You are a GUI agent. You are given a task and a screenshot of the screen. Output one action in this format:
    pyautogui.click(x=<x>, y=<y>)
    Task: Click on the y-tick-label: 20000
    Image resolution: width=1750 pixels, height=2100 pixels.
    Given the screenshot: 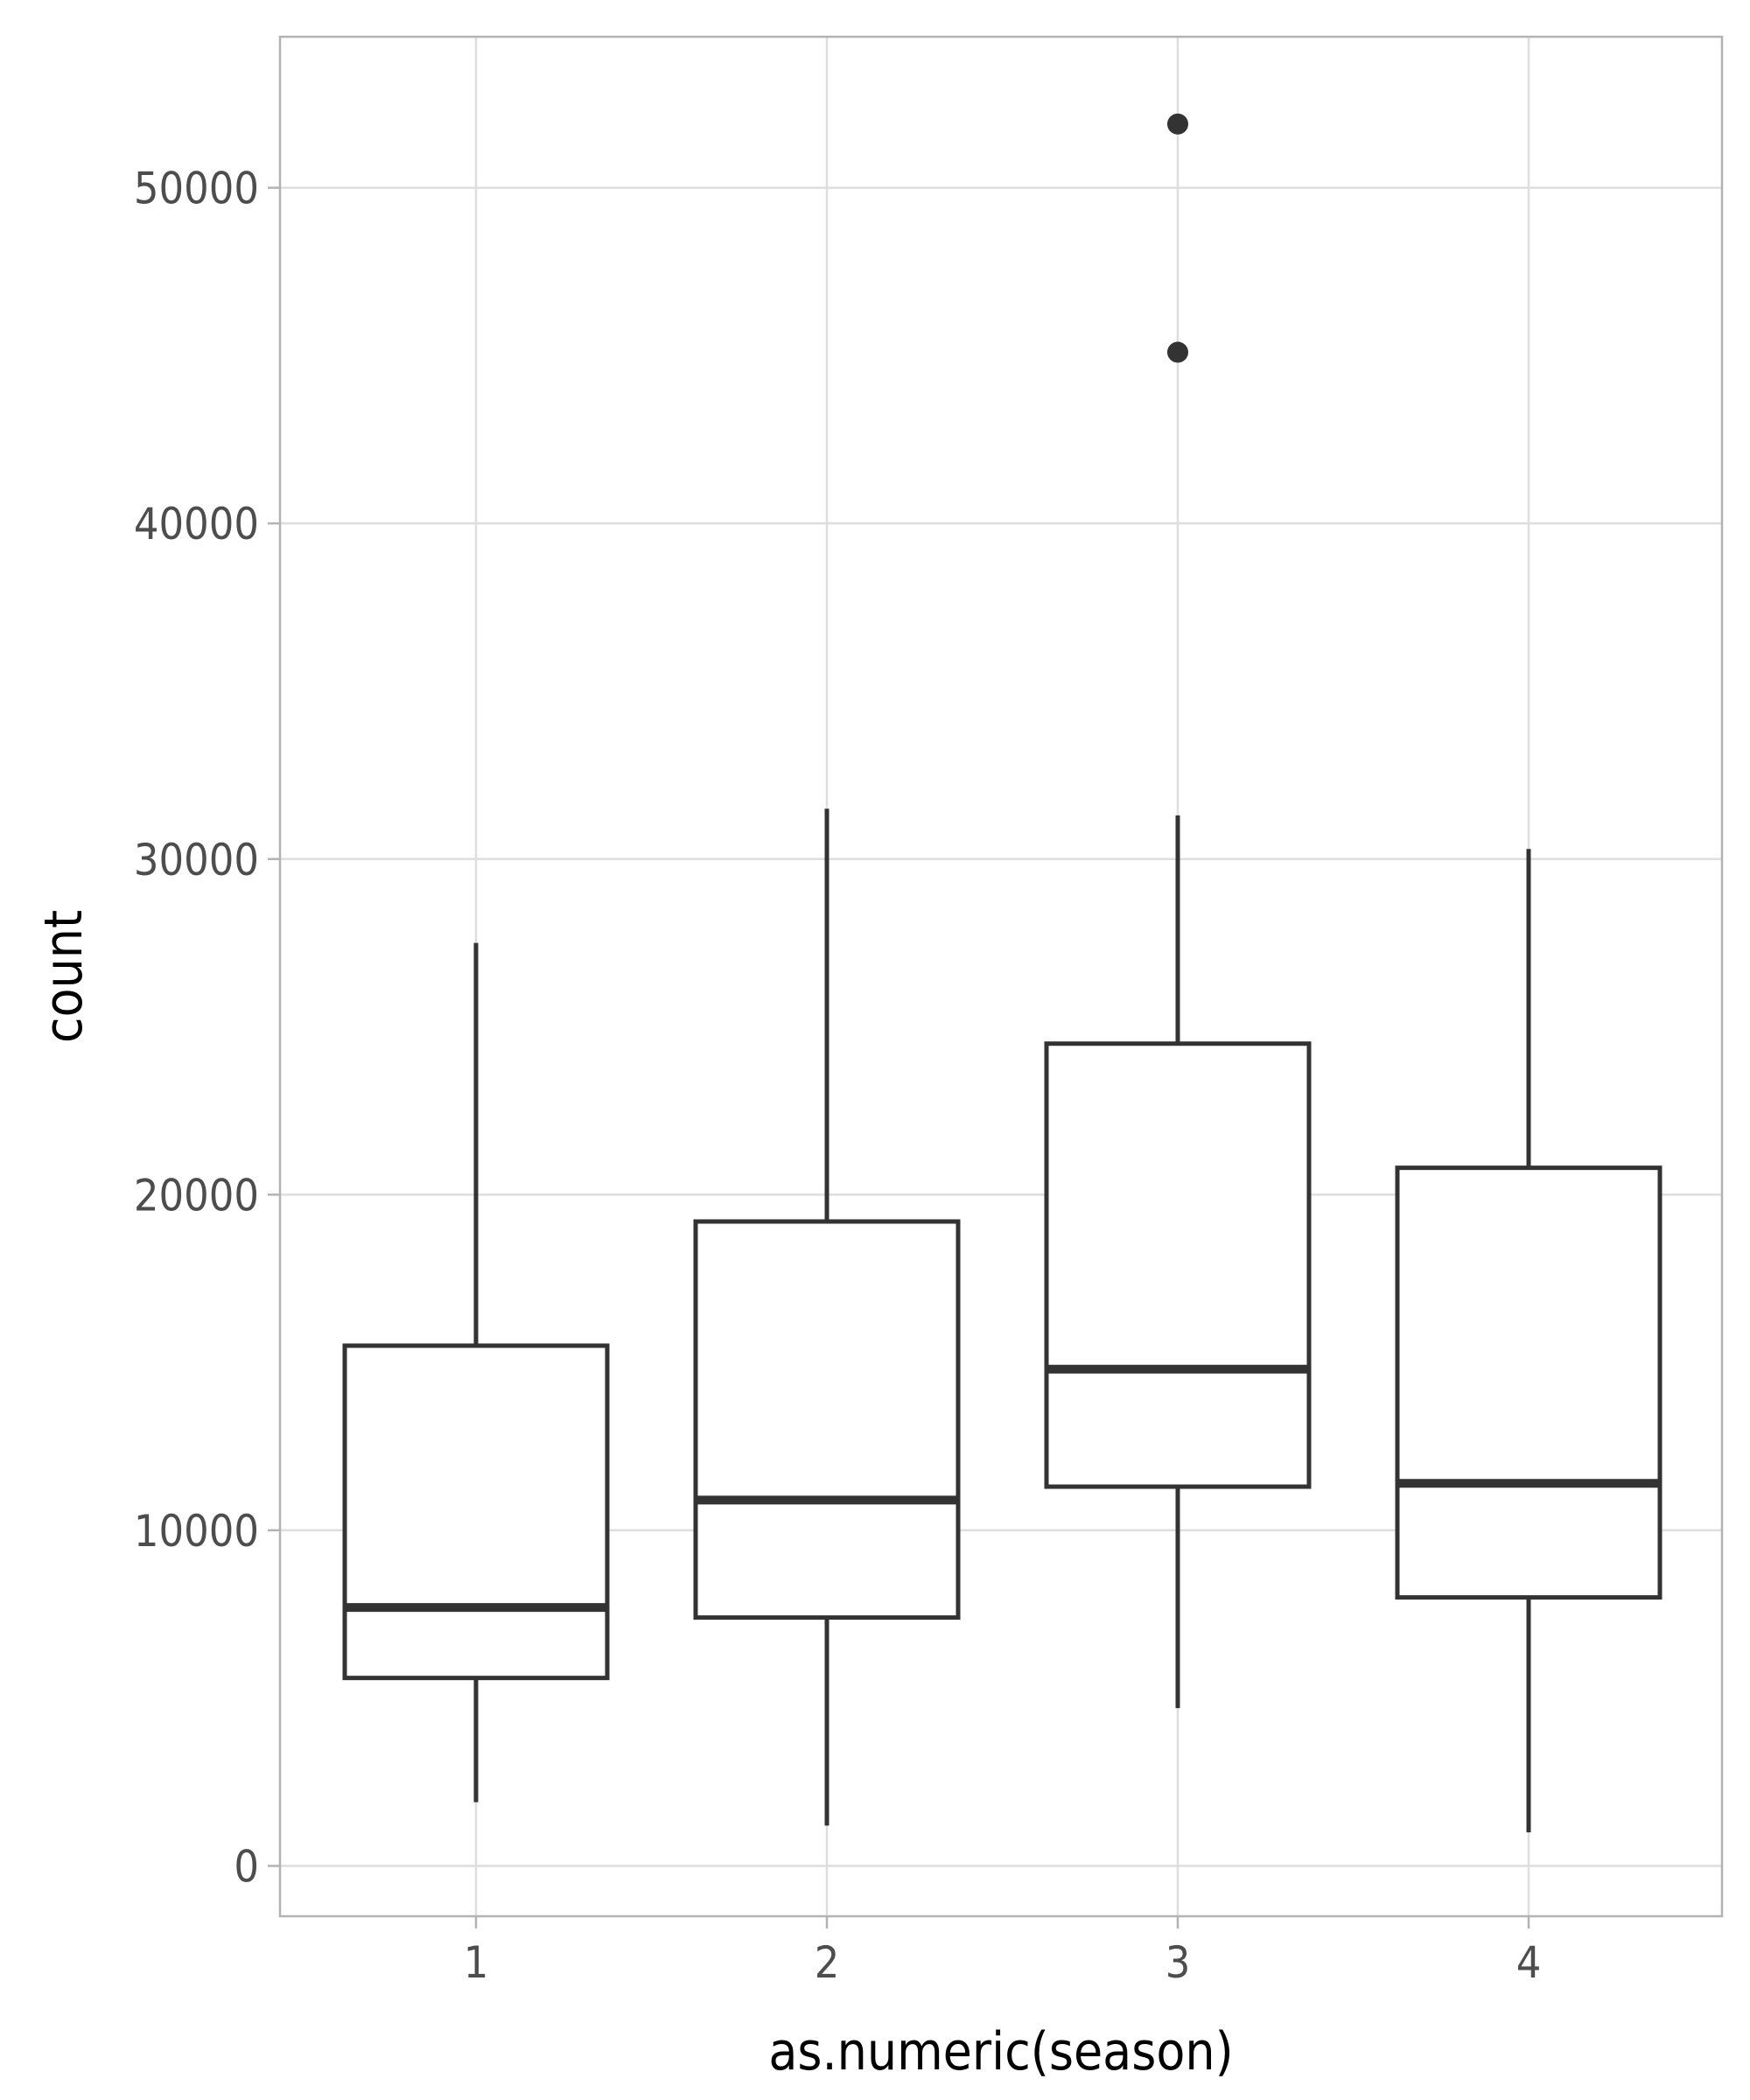 What is the action you would take?
    pyautogui.click(x=196, y=1195)
    